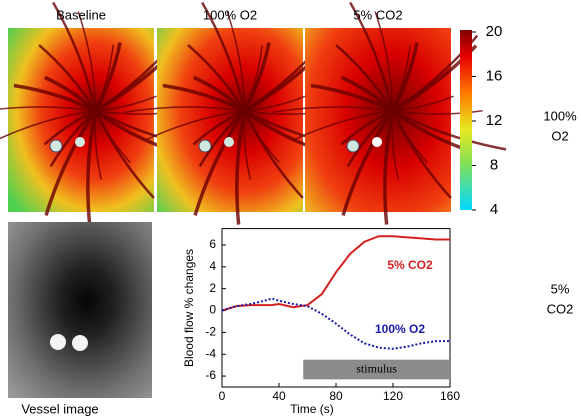  I want to click on series-label: 100% O2, so click(400, 329).